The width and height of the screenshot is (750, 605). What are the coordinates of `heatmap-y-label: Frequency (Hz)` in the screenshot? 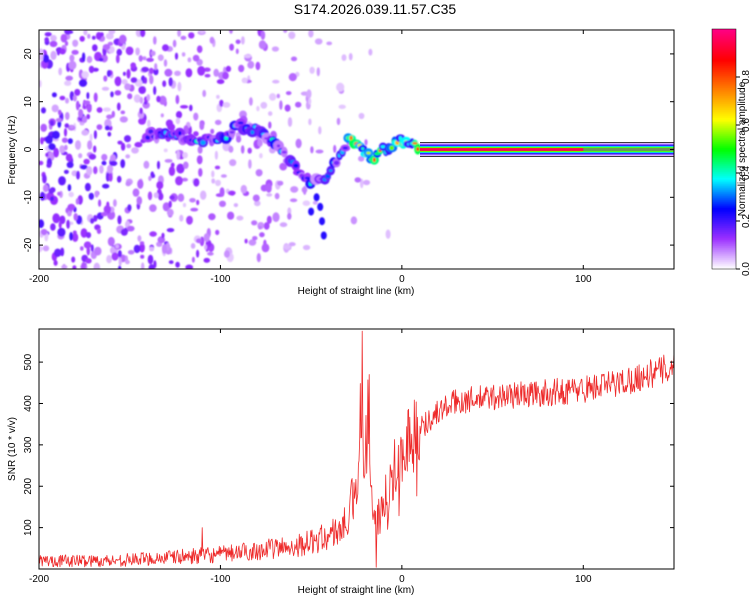 It's located at (12, 150).